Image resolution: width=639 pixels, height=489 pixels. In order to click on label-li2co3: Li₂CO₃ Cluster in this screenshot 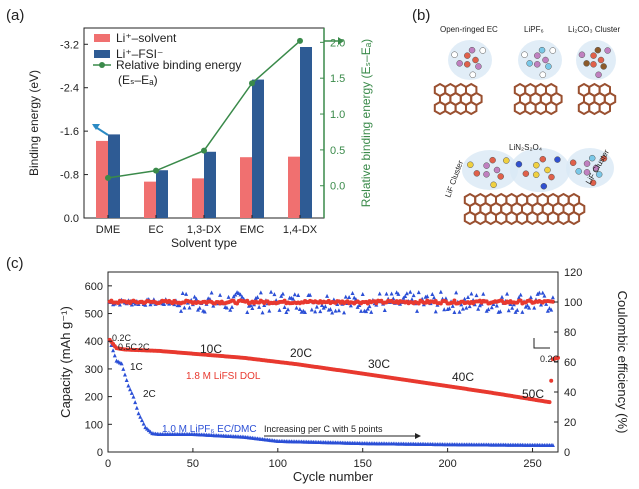, I will do `click(594, 29)`.